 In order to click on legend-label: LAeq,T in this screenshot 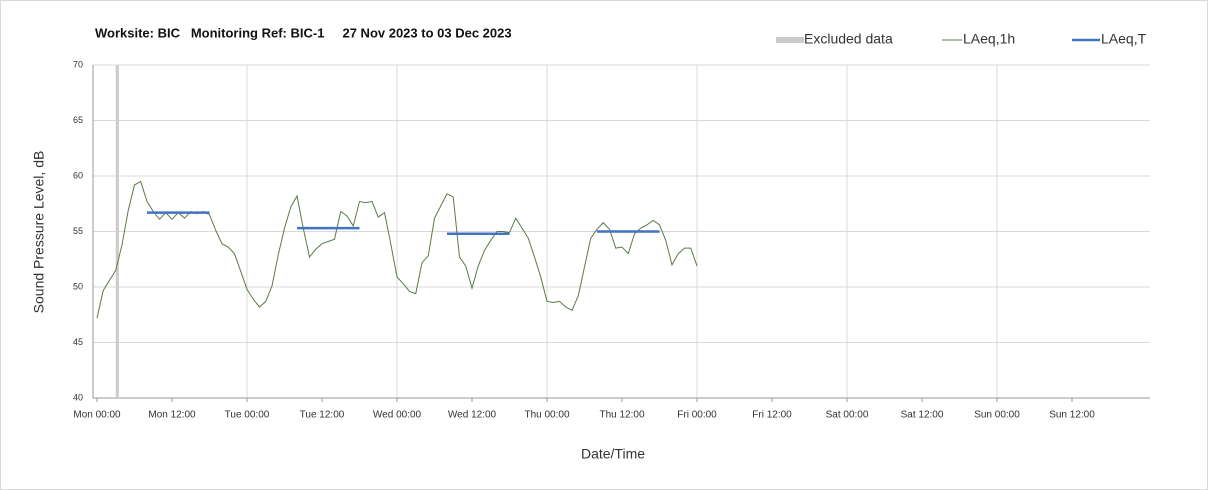, I will do `click(1124, 39)`.